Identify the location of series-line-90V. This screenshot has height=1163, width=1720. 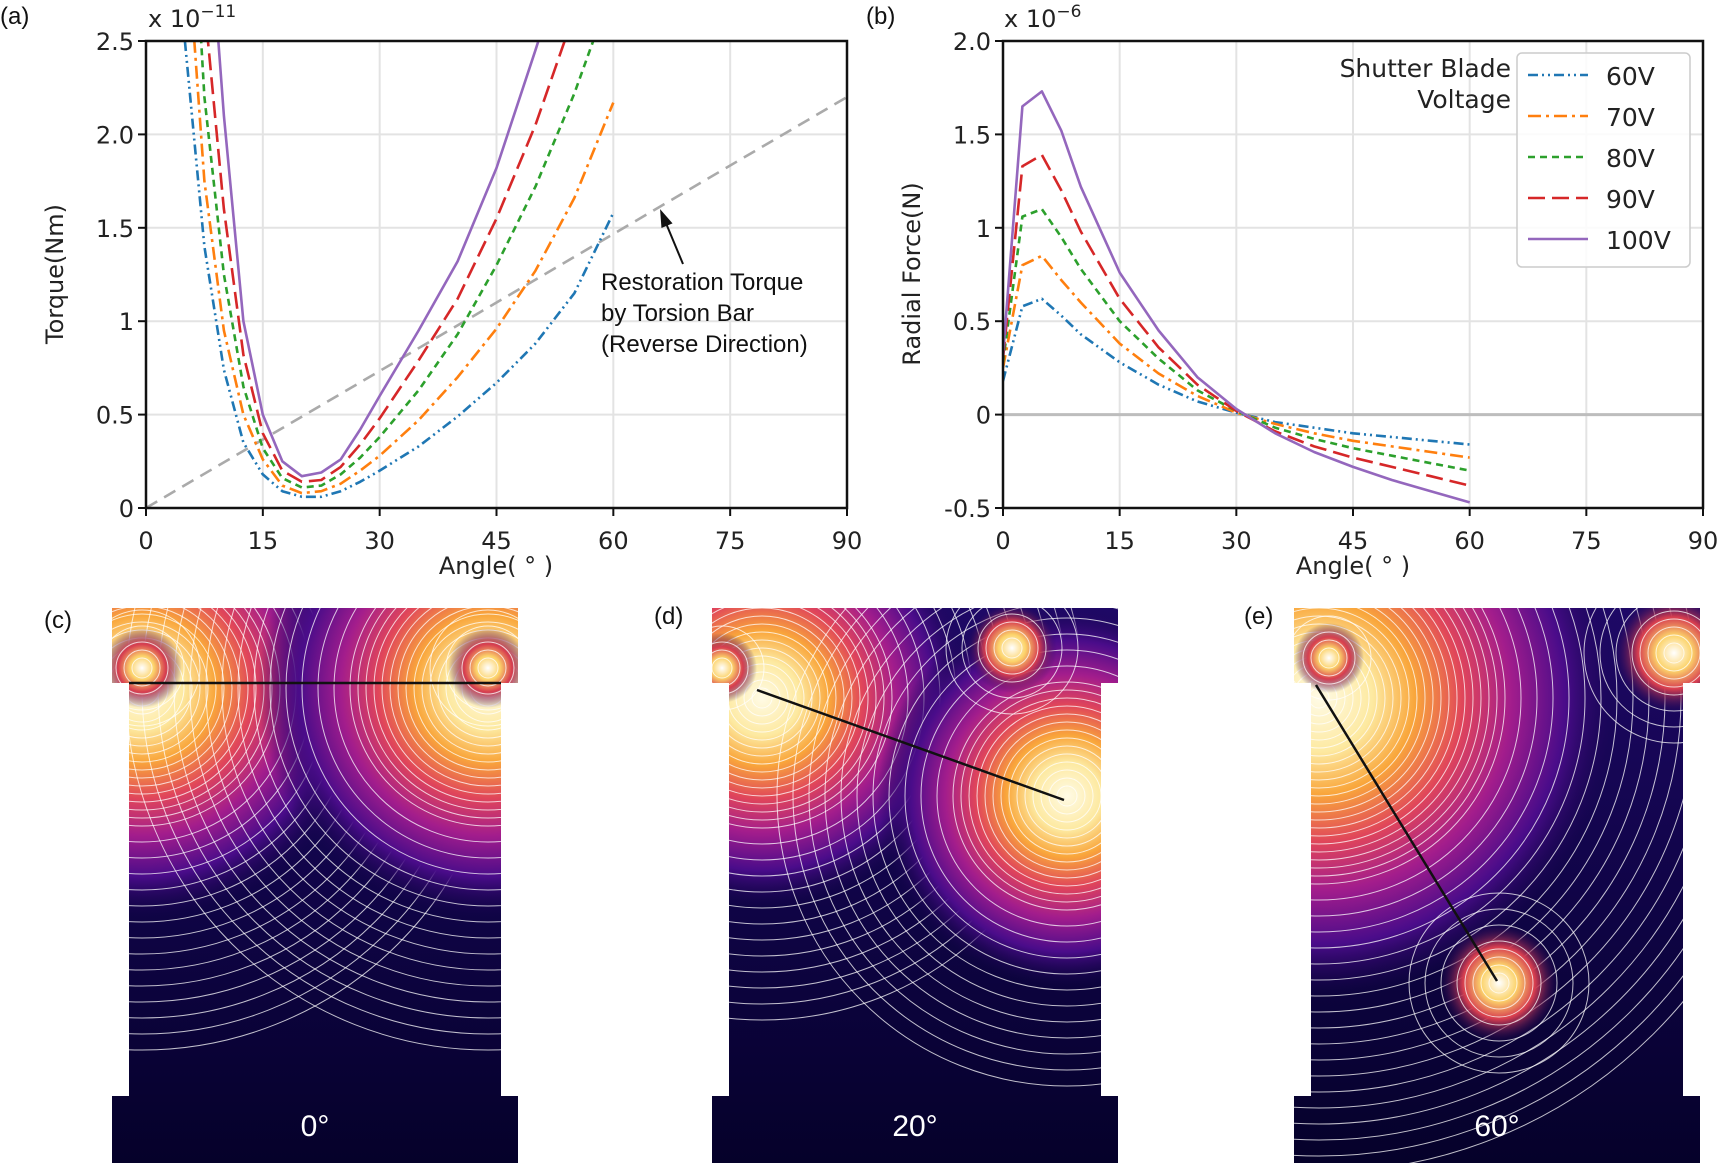
(1237, 320).